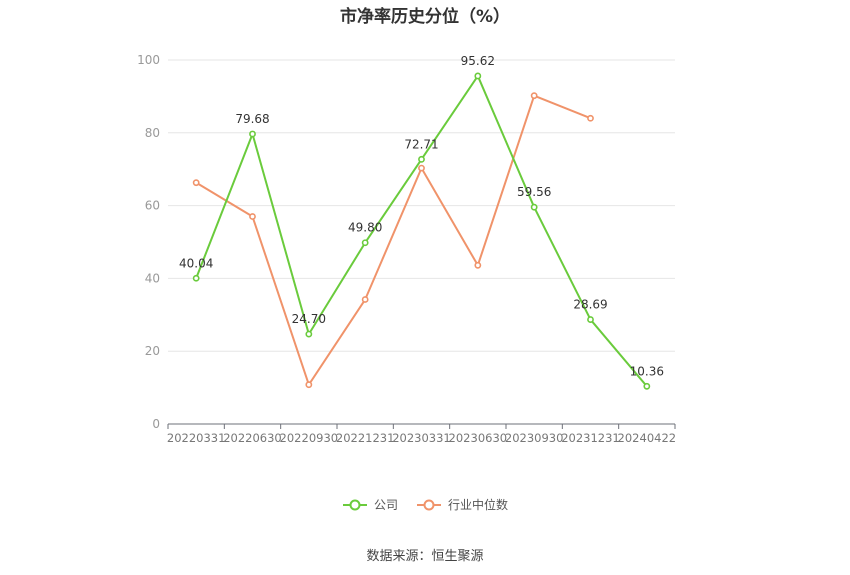  Describe the element at coordinates (421, 144) in the screenshot. I see `data-label: 72.71` at that location.